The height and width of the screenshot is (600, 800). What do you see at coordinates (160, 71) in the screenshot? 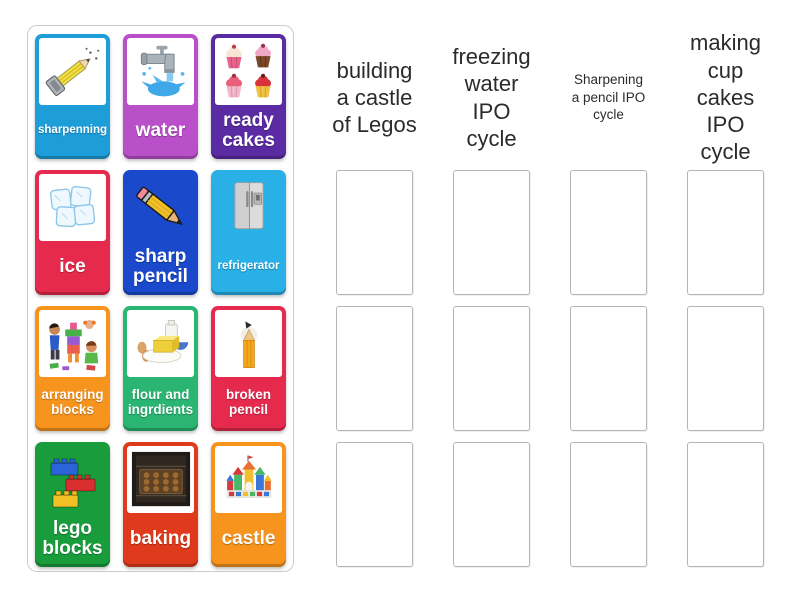
I see `faucet-water-icon` at bounding box center [160, 71].